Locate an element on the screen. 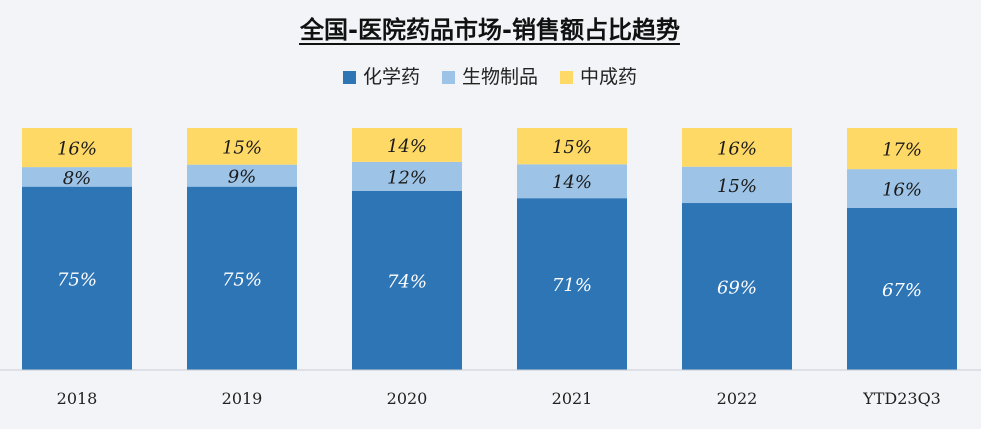 The height and width of the screenshot is (429, 981). x-tick-label: 2018 is located at coordinates (77, 398).